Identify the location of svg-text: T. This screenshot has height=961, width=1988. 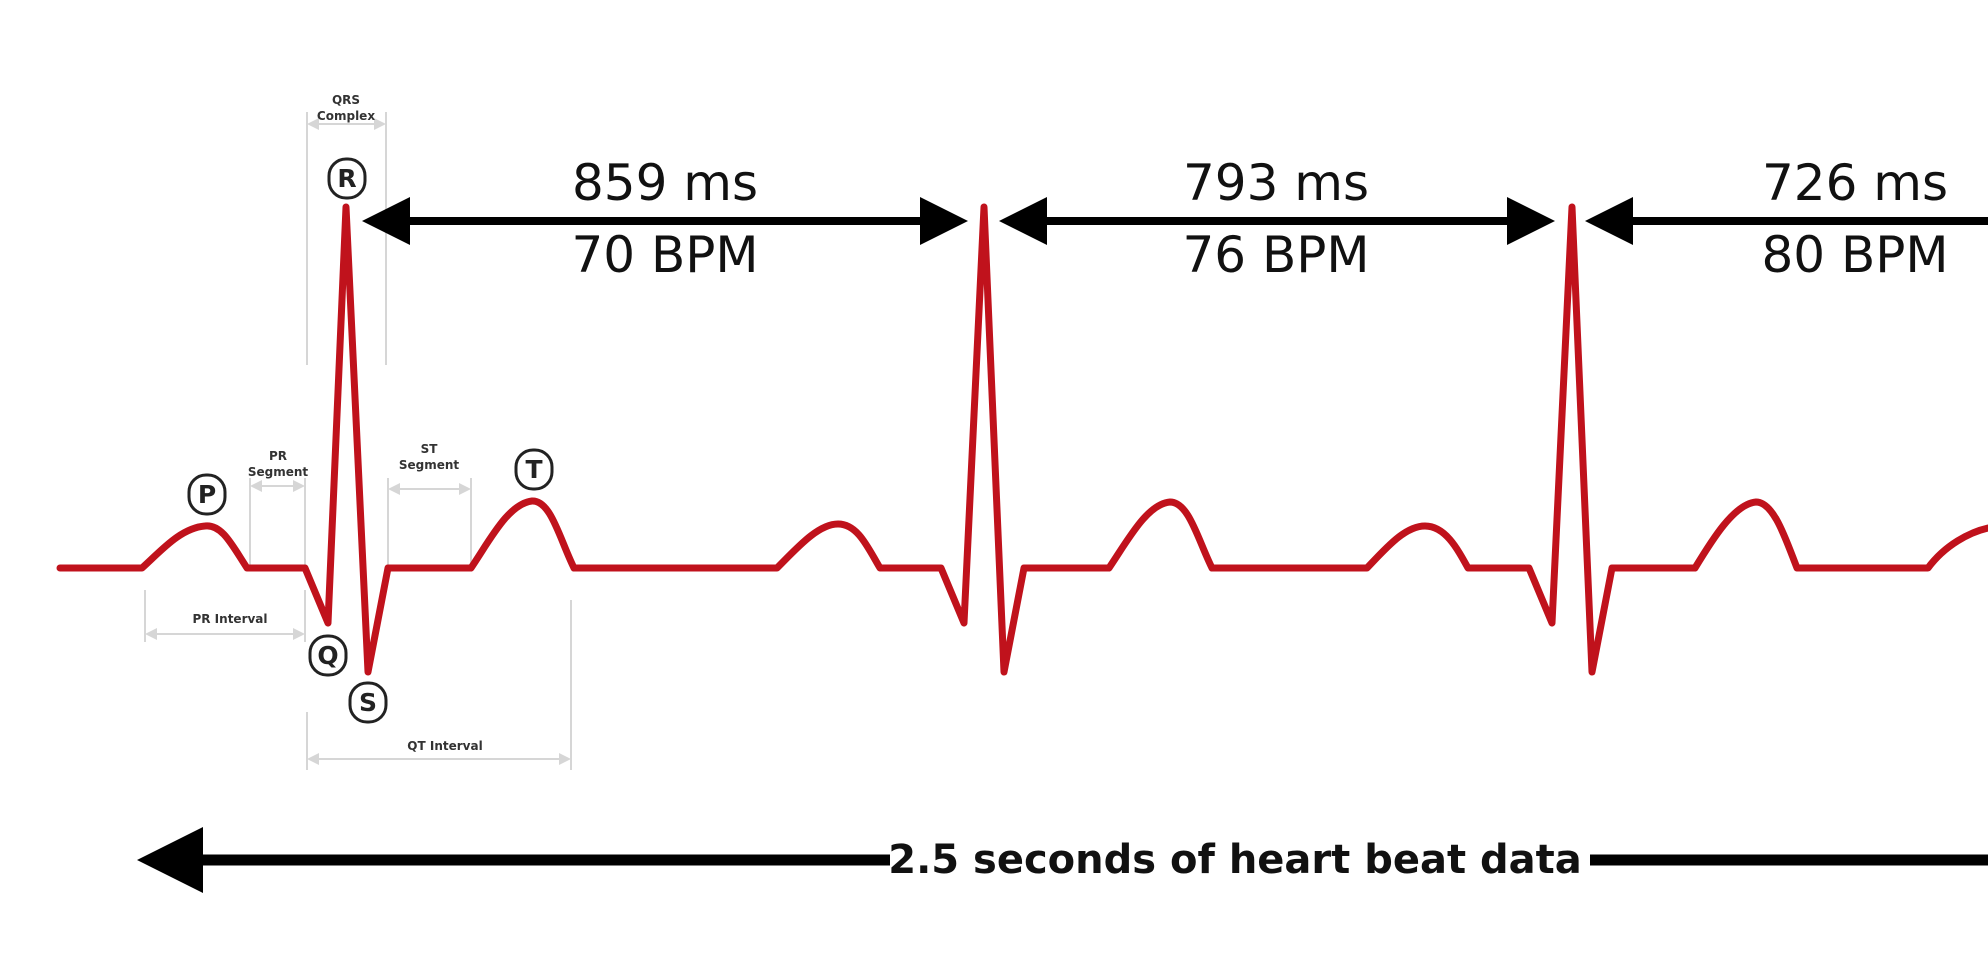
(533, 469).